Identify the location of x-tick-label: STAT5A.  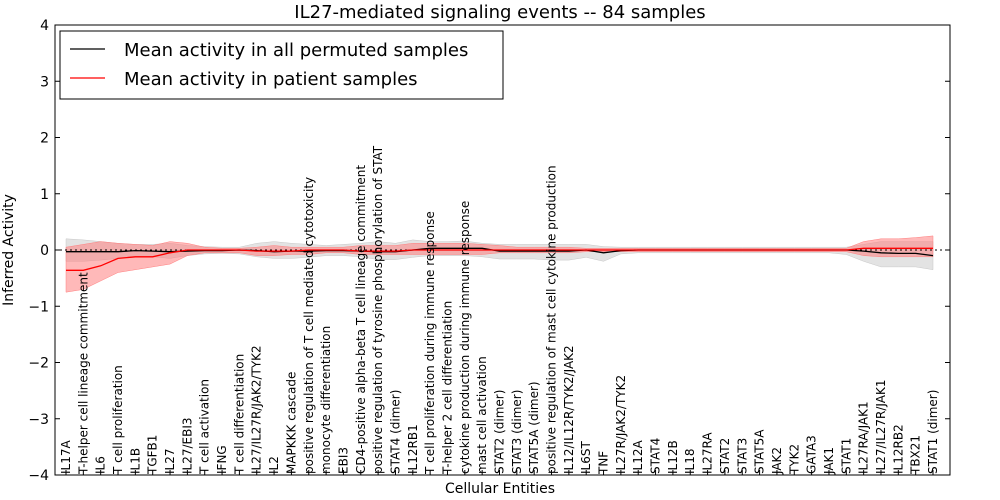
(760, 451).